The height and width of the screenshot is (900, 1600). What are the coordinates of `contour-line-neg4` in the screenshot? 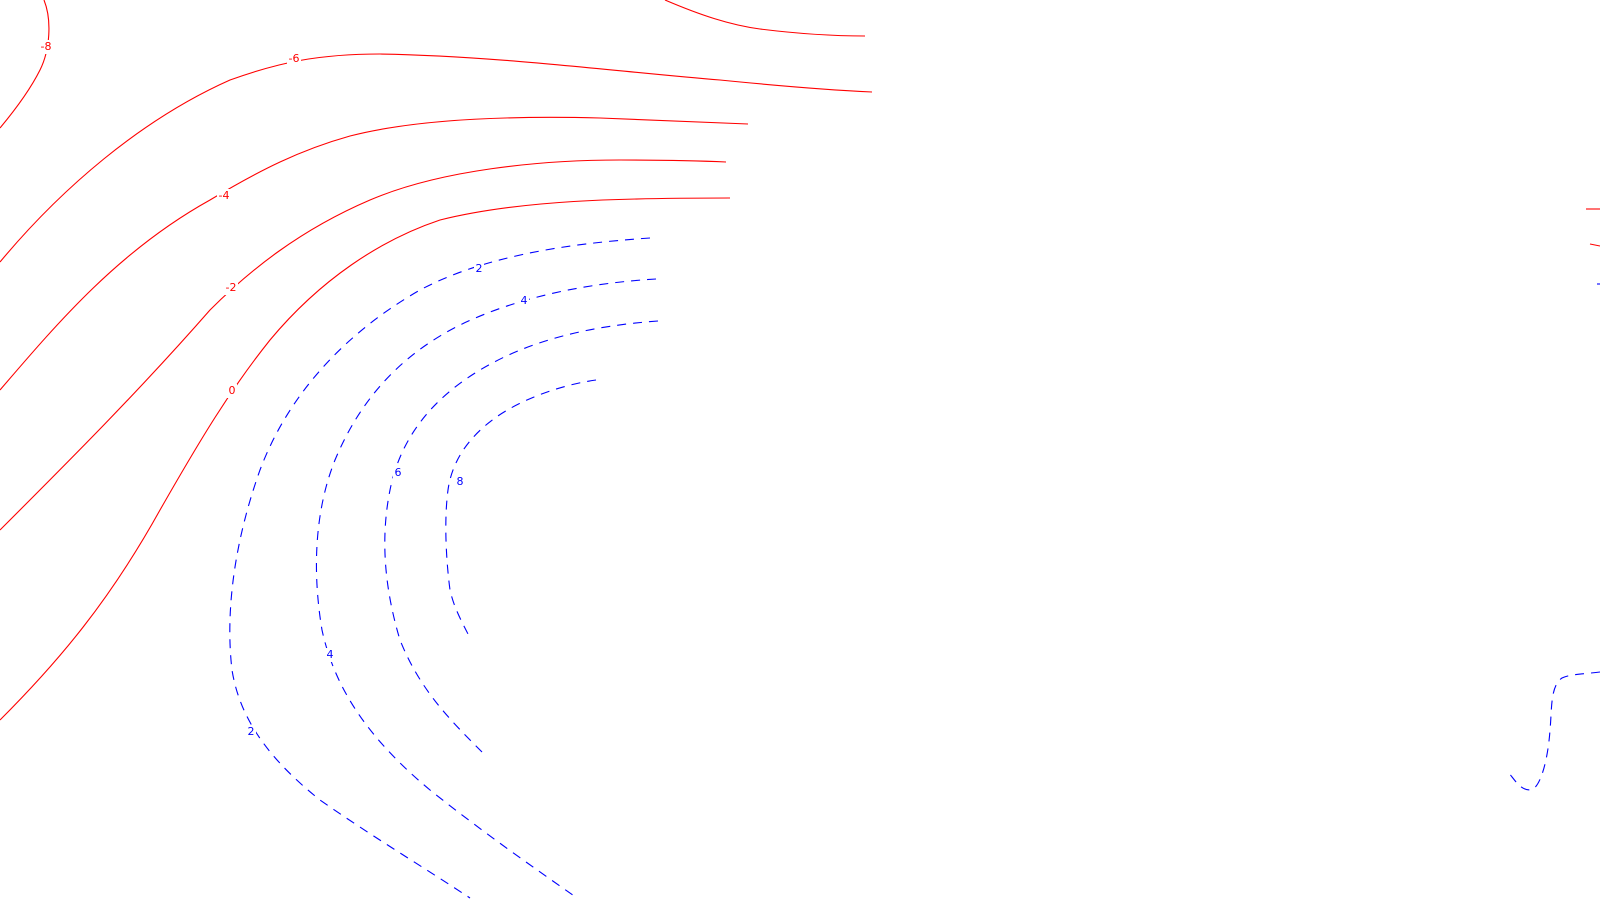 It's located at (374, 253).